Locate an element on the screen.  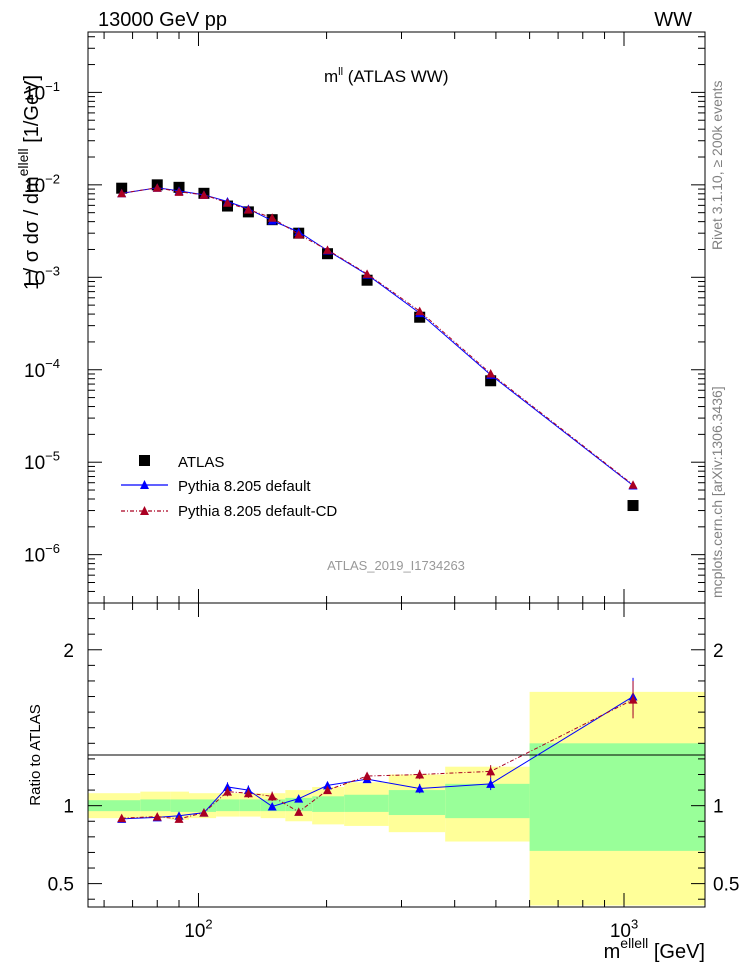
main-y-tick-label: 10⁻⁴ is located at coordinates (42, 369).